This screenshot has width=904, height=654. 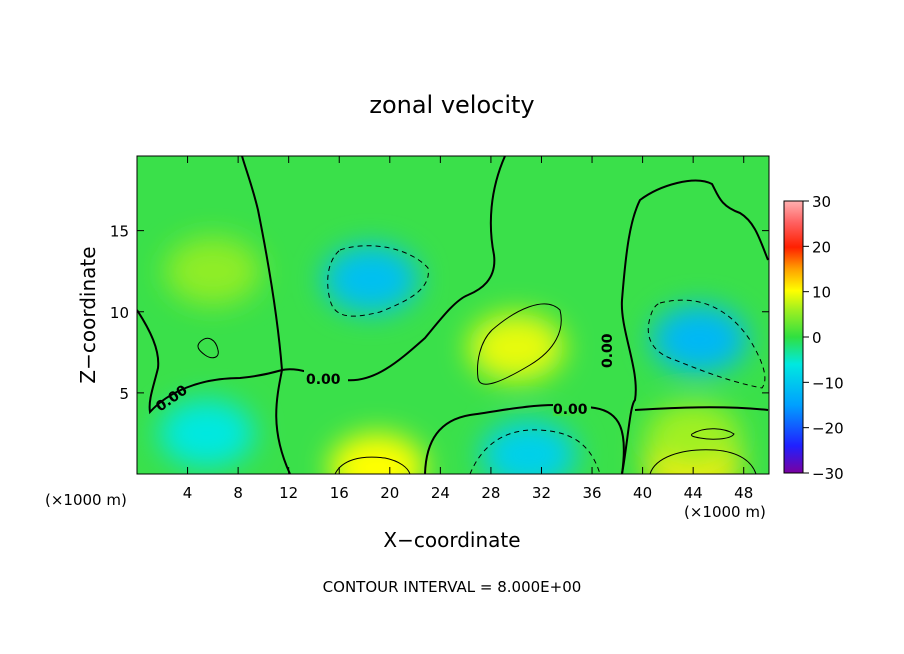 What do you see at coordinates (452, 587) in the screenshot?
I see `contour-interval-footer: CONTOUR INTERVAL = 8.000E+00` at bounding box center [452, 587].